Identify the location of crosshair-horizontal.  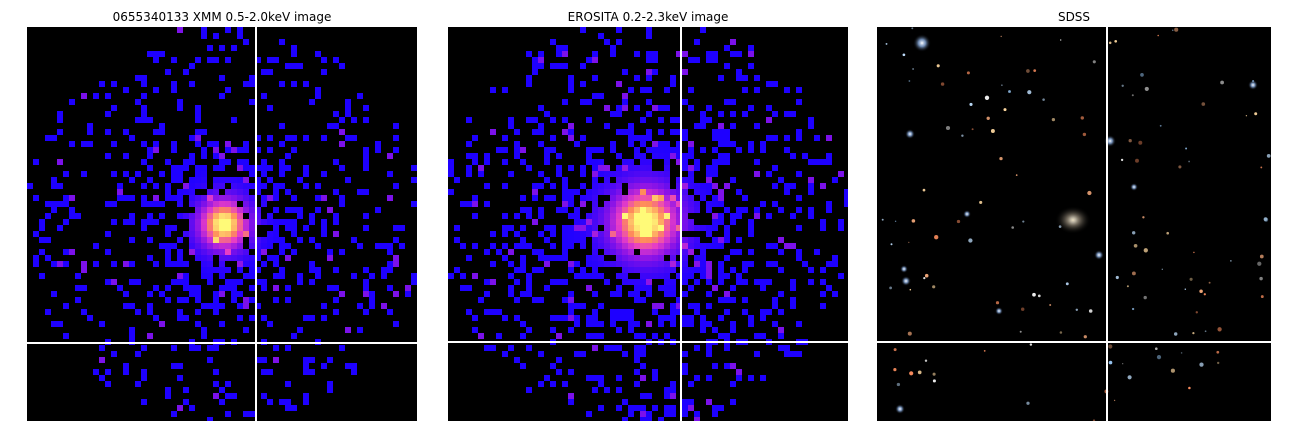
(648, 342).